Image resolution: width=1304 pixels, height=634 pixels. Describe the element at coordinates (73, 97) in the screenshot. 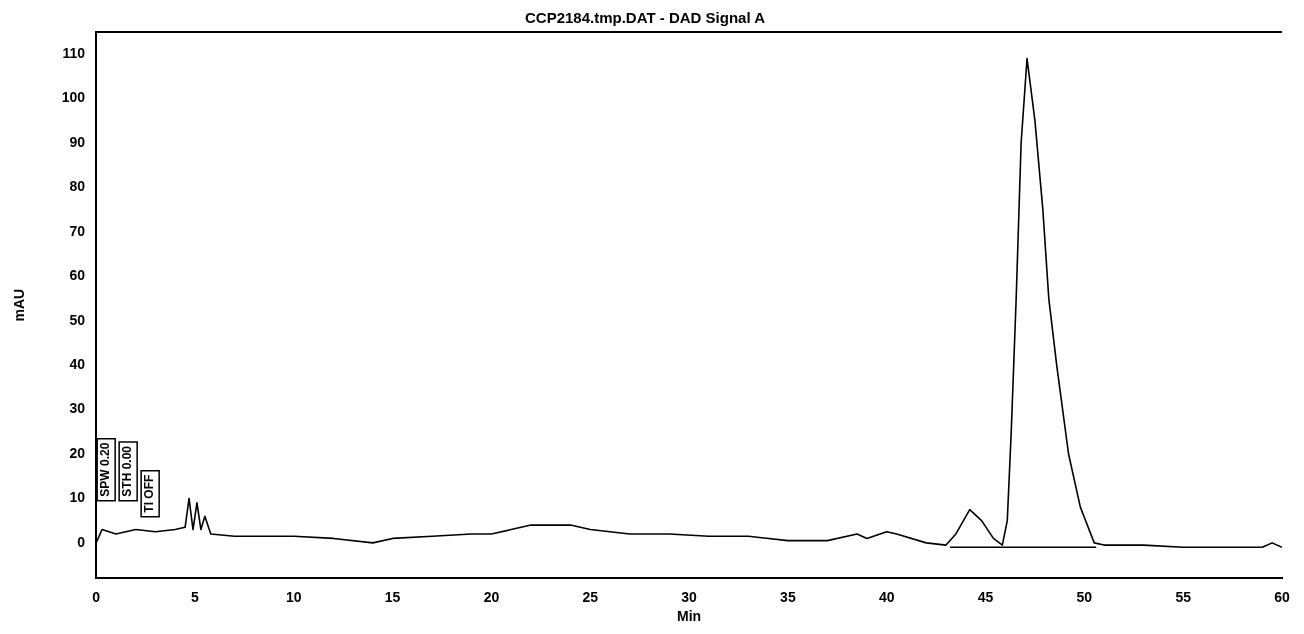

I see `y-tick-label: 100` at that location.